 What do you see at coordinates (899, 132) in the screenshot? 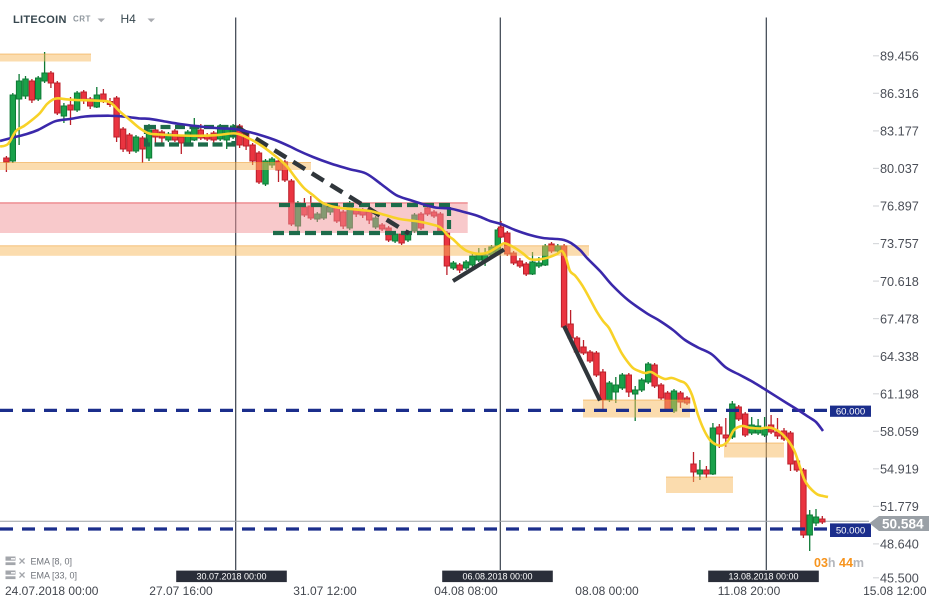
I see `svg-text: 83.177` at bounding box center [899, 132].